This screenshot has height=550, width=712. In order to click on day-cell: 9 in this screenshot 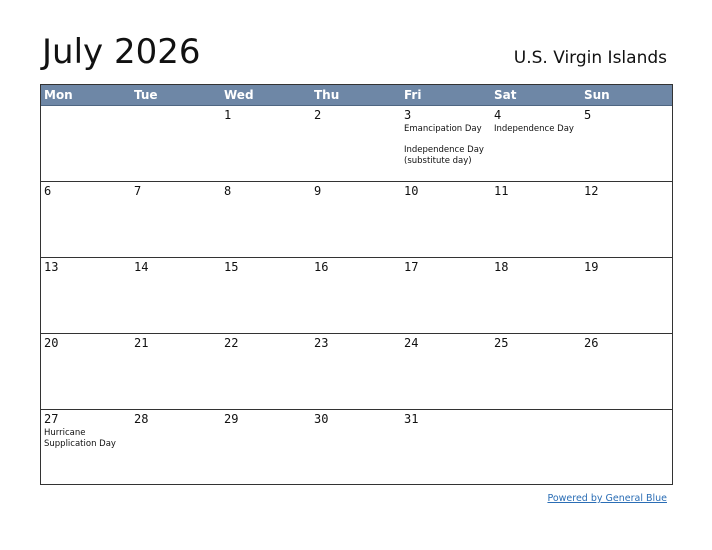, I will do `click(356, 219)`.